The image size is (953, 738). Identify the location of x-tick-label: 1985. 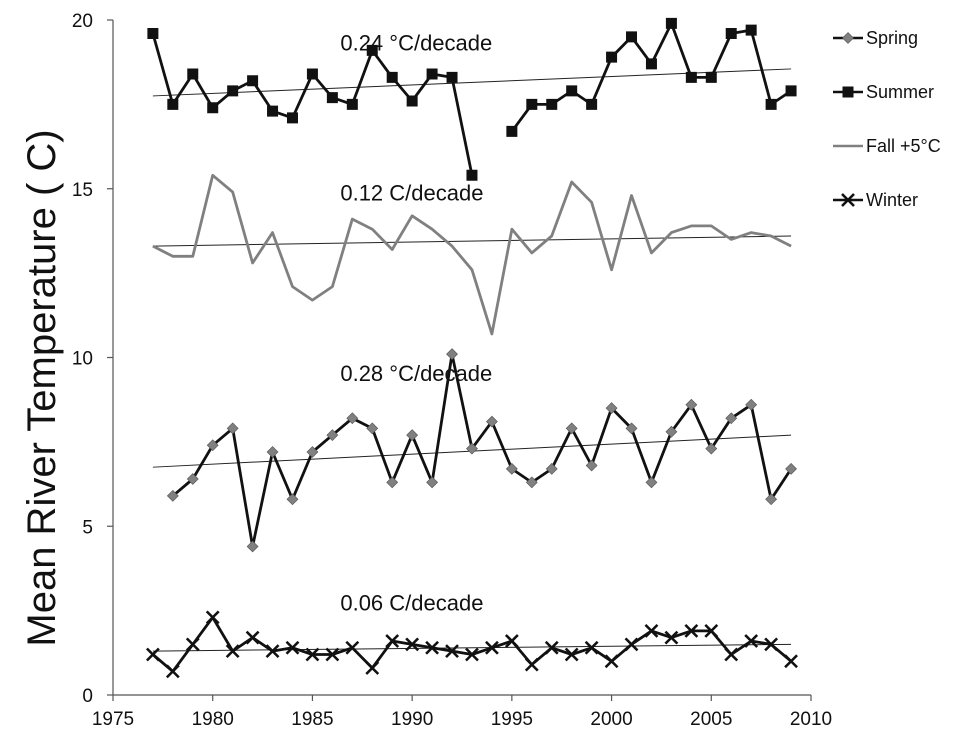
(312, 719).